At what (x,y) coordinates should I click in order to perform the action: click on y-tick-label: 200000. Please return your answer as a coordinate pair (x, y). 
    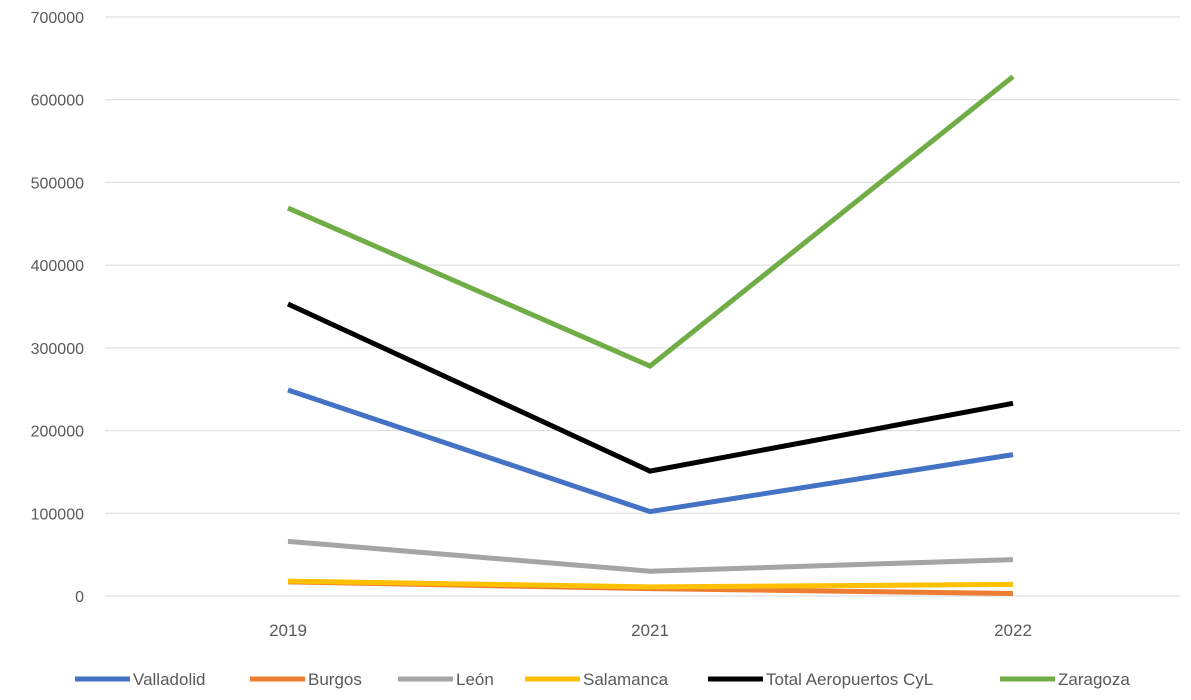
    Looking at the image, I should click on (57, 432).